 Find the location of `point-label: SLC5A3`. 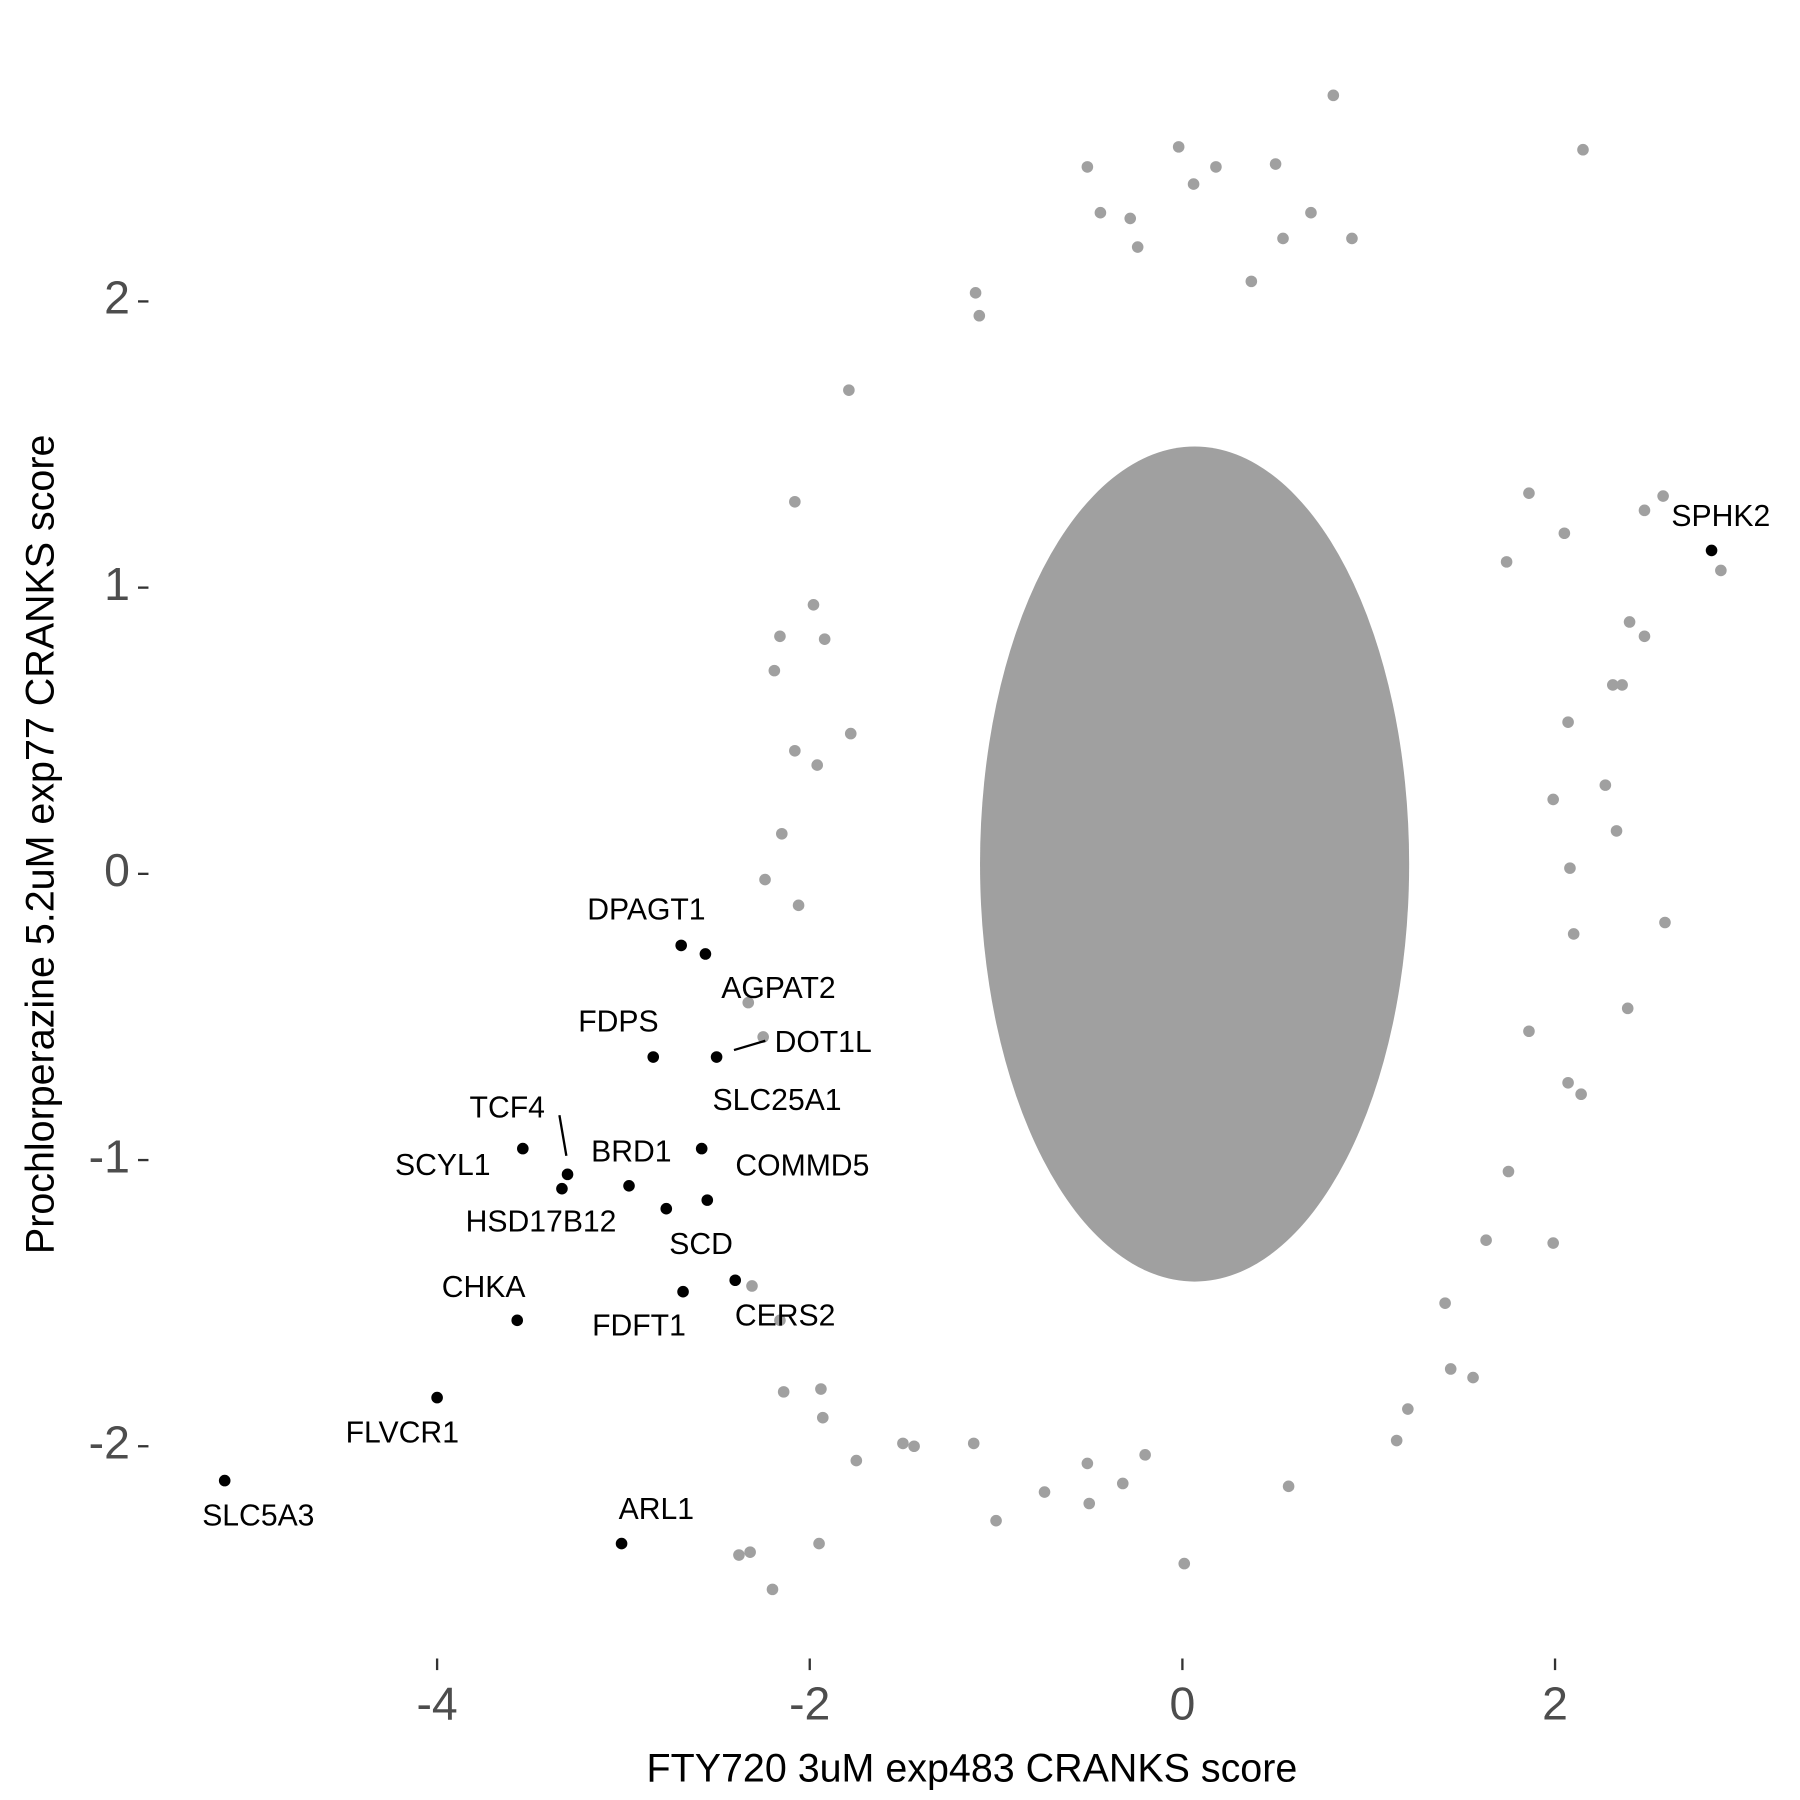

point-label: SLC5A3 is located at coordinates (258, 1516).